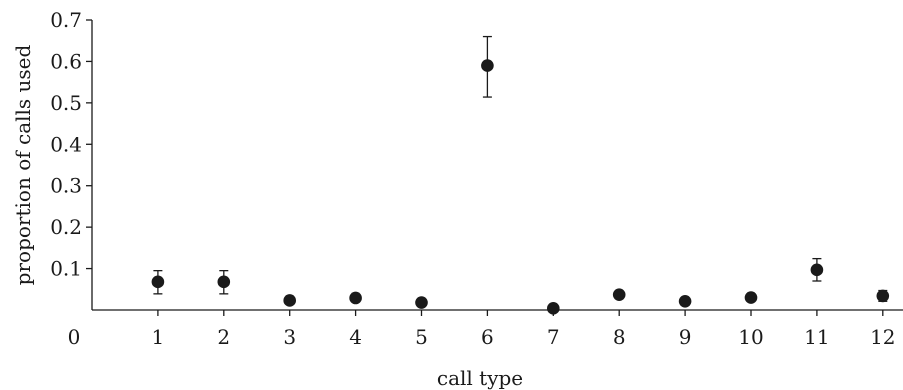 This screenshot has width=903, height=390. What do you see at coordinates (66, 144) in the screenshot?
I see `y-tick-label: 0.4` at bounding box center [66, 144].